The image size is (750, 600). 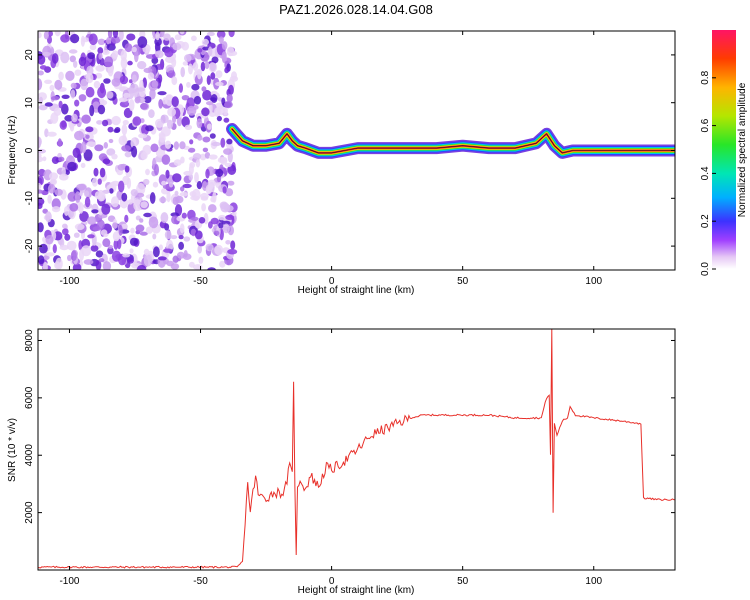 I want to click on spectrogram-x-tick-label: -100, so click(x=69, y=281).